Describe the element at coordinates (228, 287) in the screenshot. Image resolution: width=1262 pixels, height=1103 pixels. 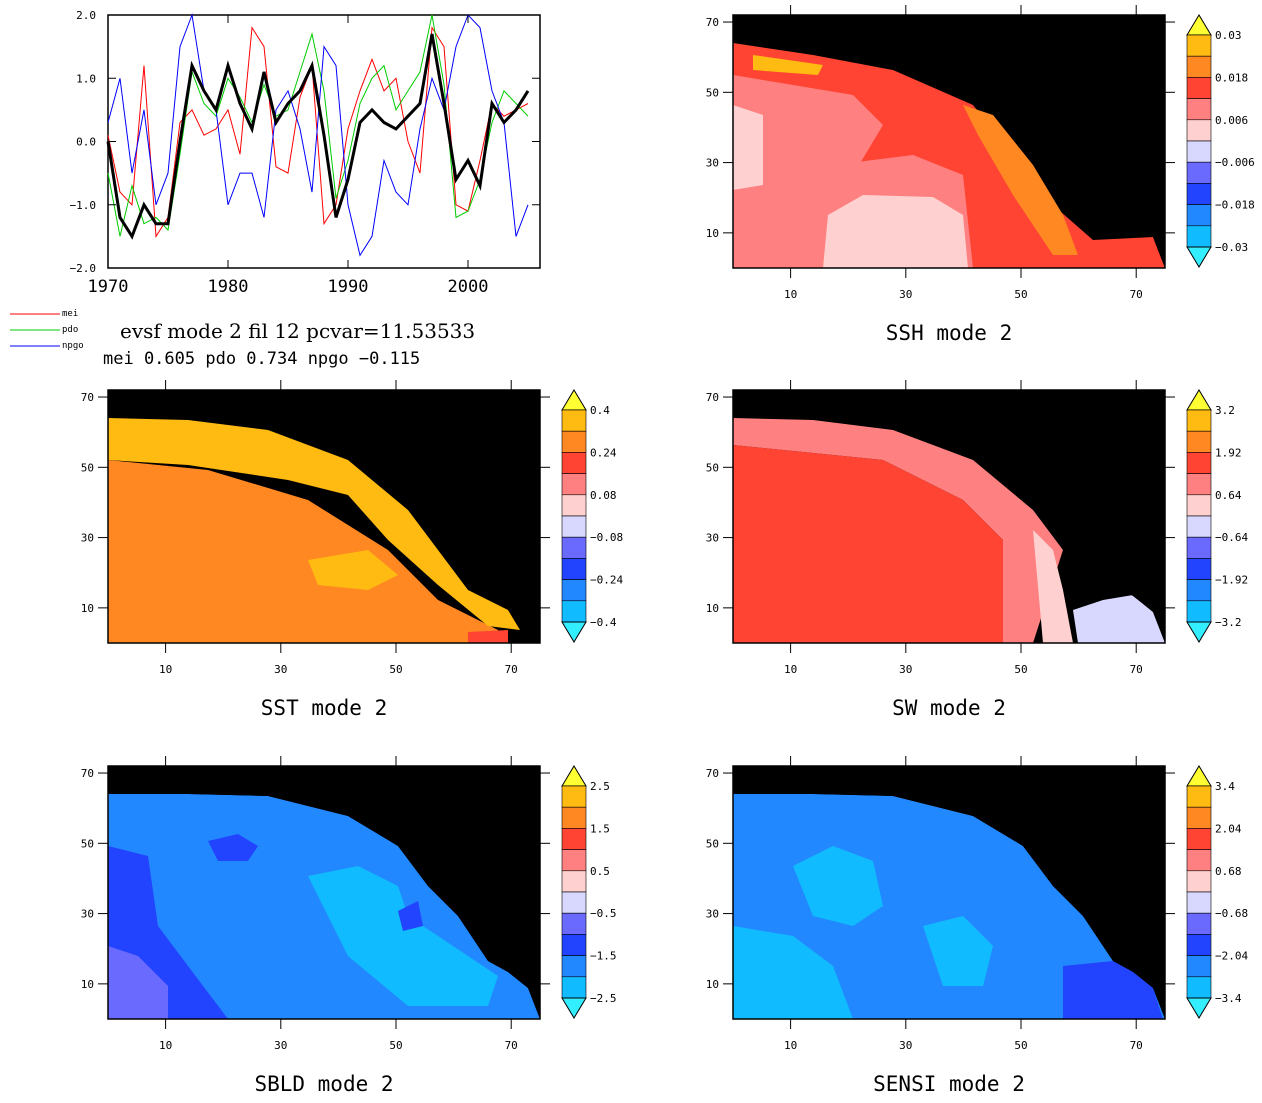
I see `x-tick-label-1980: 1980` at that location.